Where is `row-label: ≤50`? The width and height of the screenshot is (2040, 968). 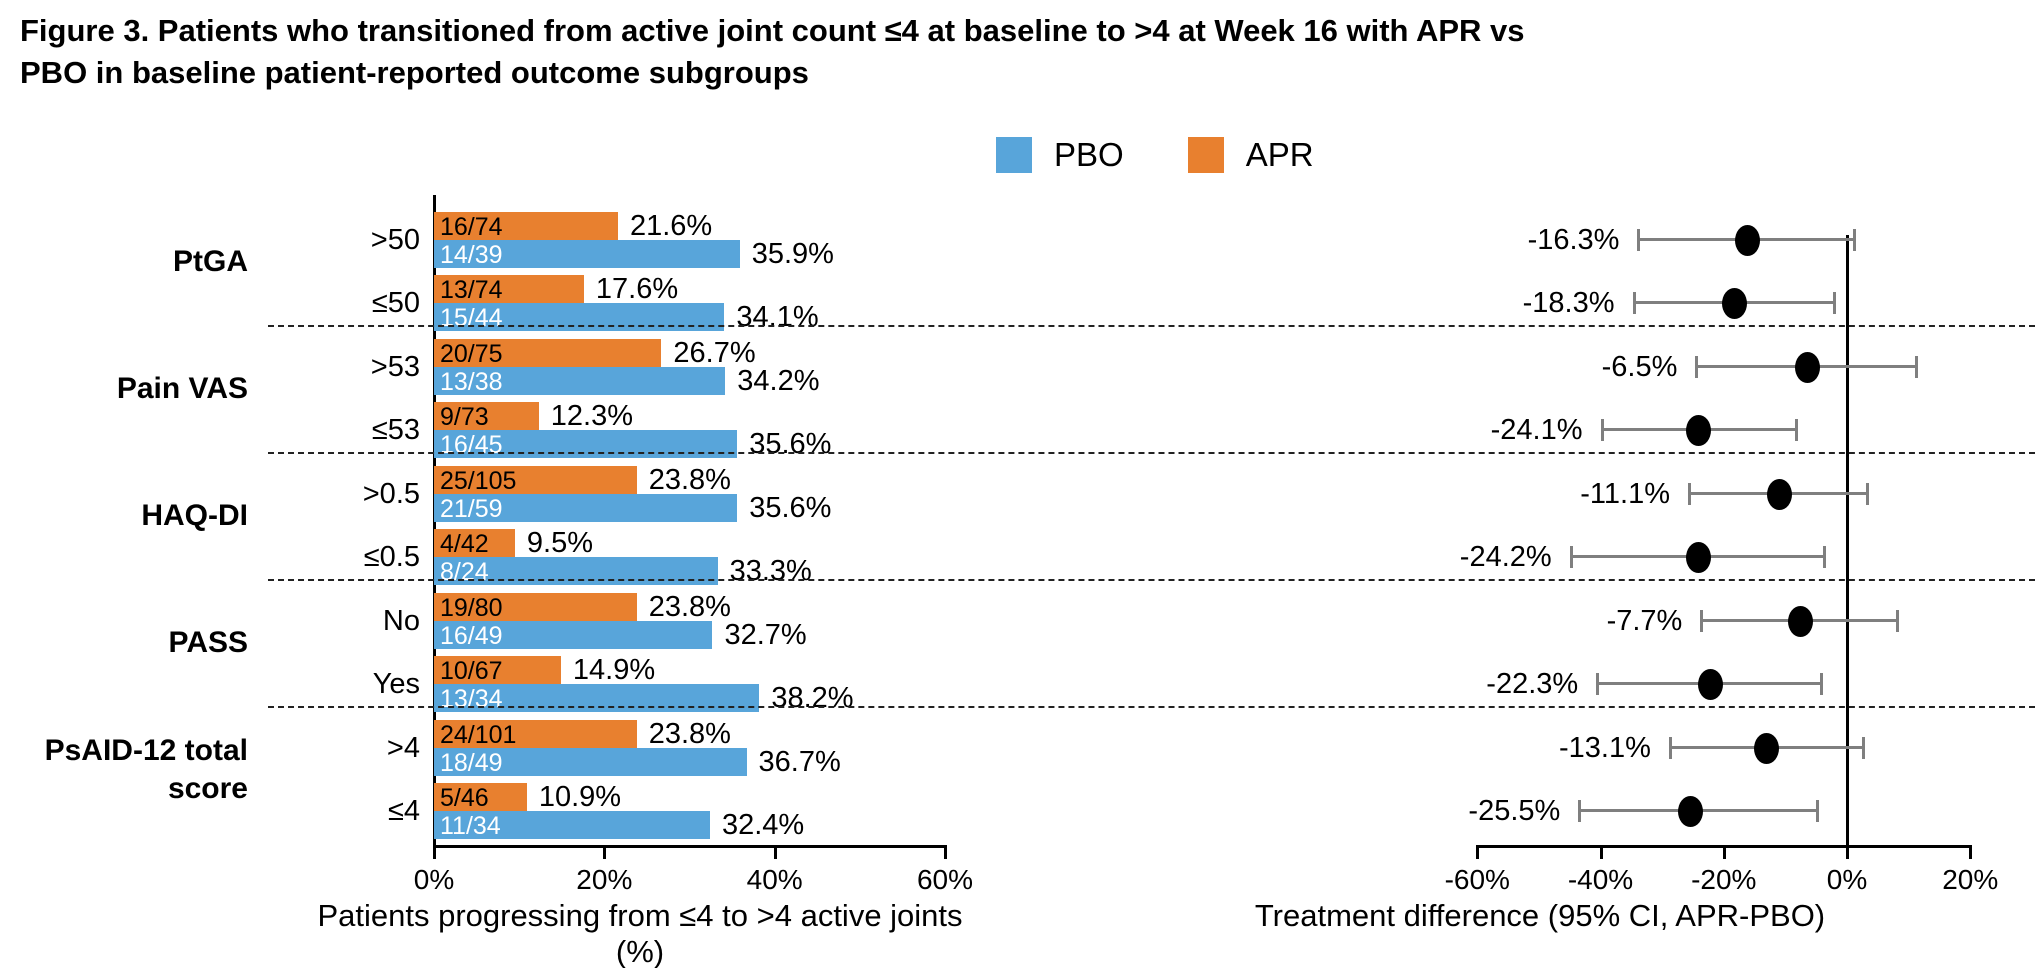
row-label: ≤50 is located at coordinates (395, 303).